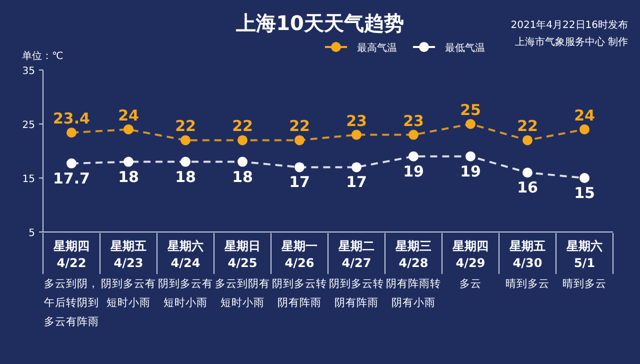 The height and width of the screenshot is (364, 640). Describe the element at coordinates (128, 274) in the screenshot. I see `x-tick-label: 星期五 4/23 阴到多云有短时小雨` at that location.